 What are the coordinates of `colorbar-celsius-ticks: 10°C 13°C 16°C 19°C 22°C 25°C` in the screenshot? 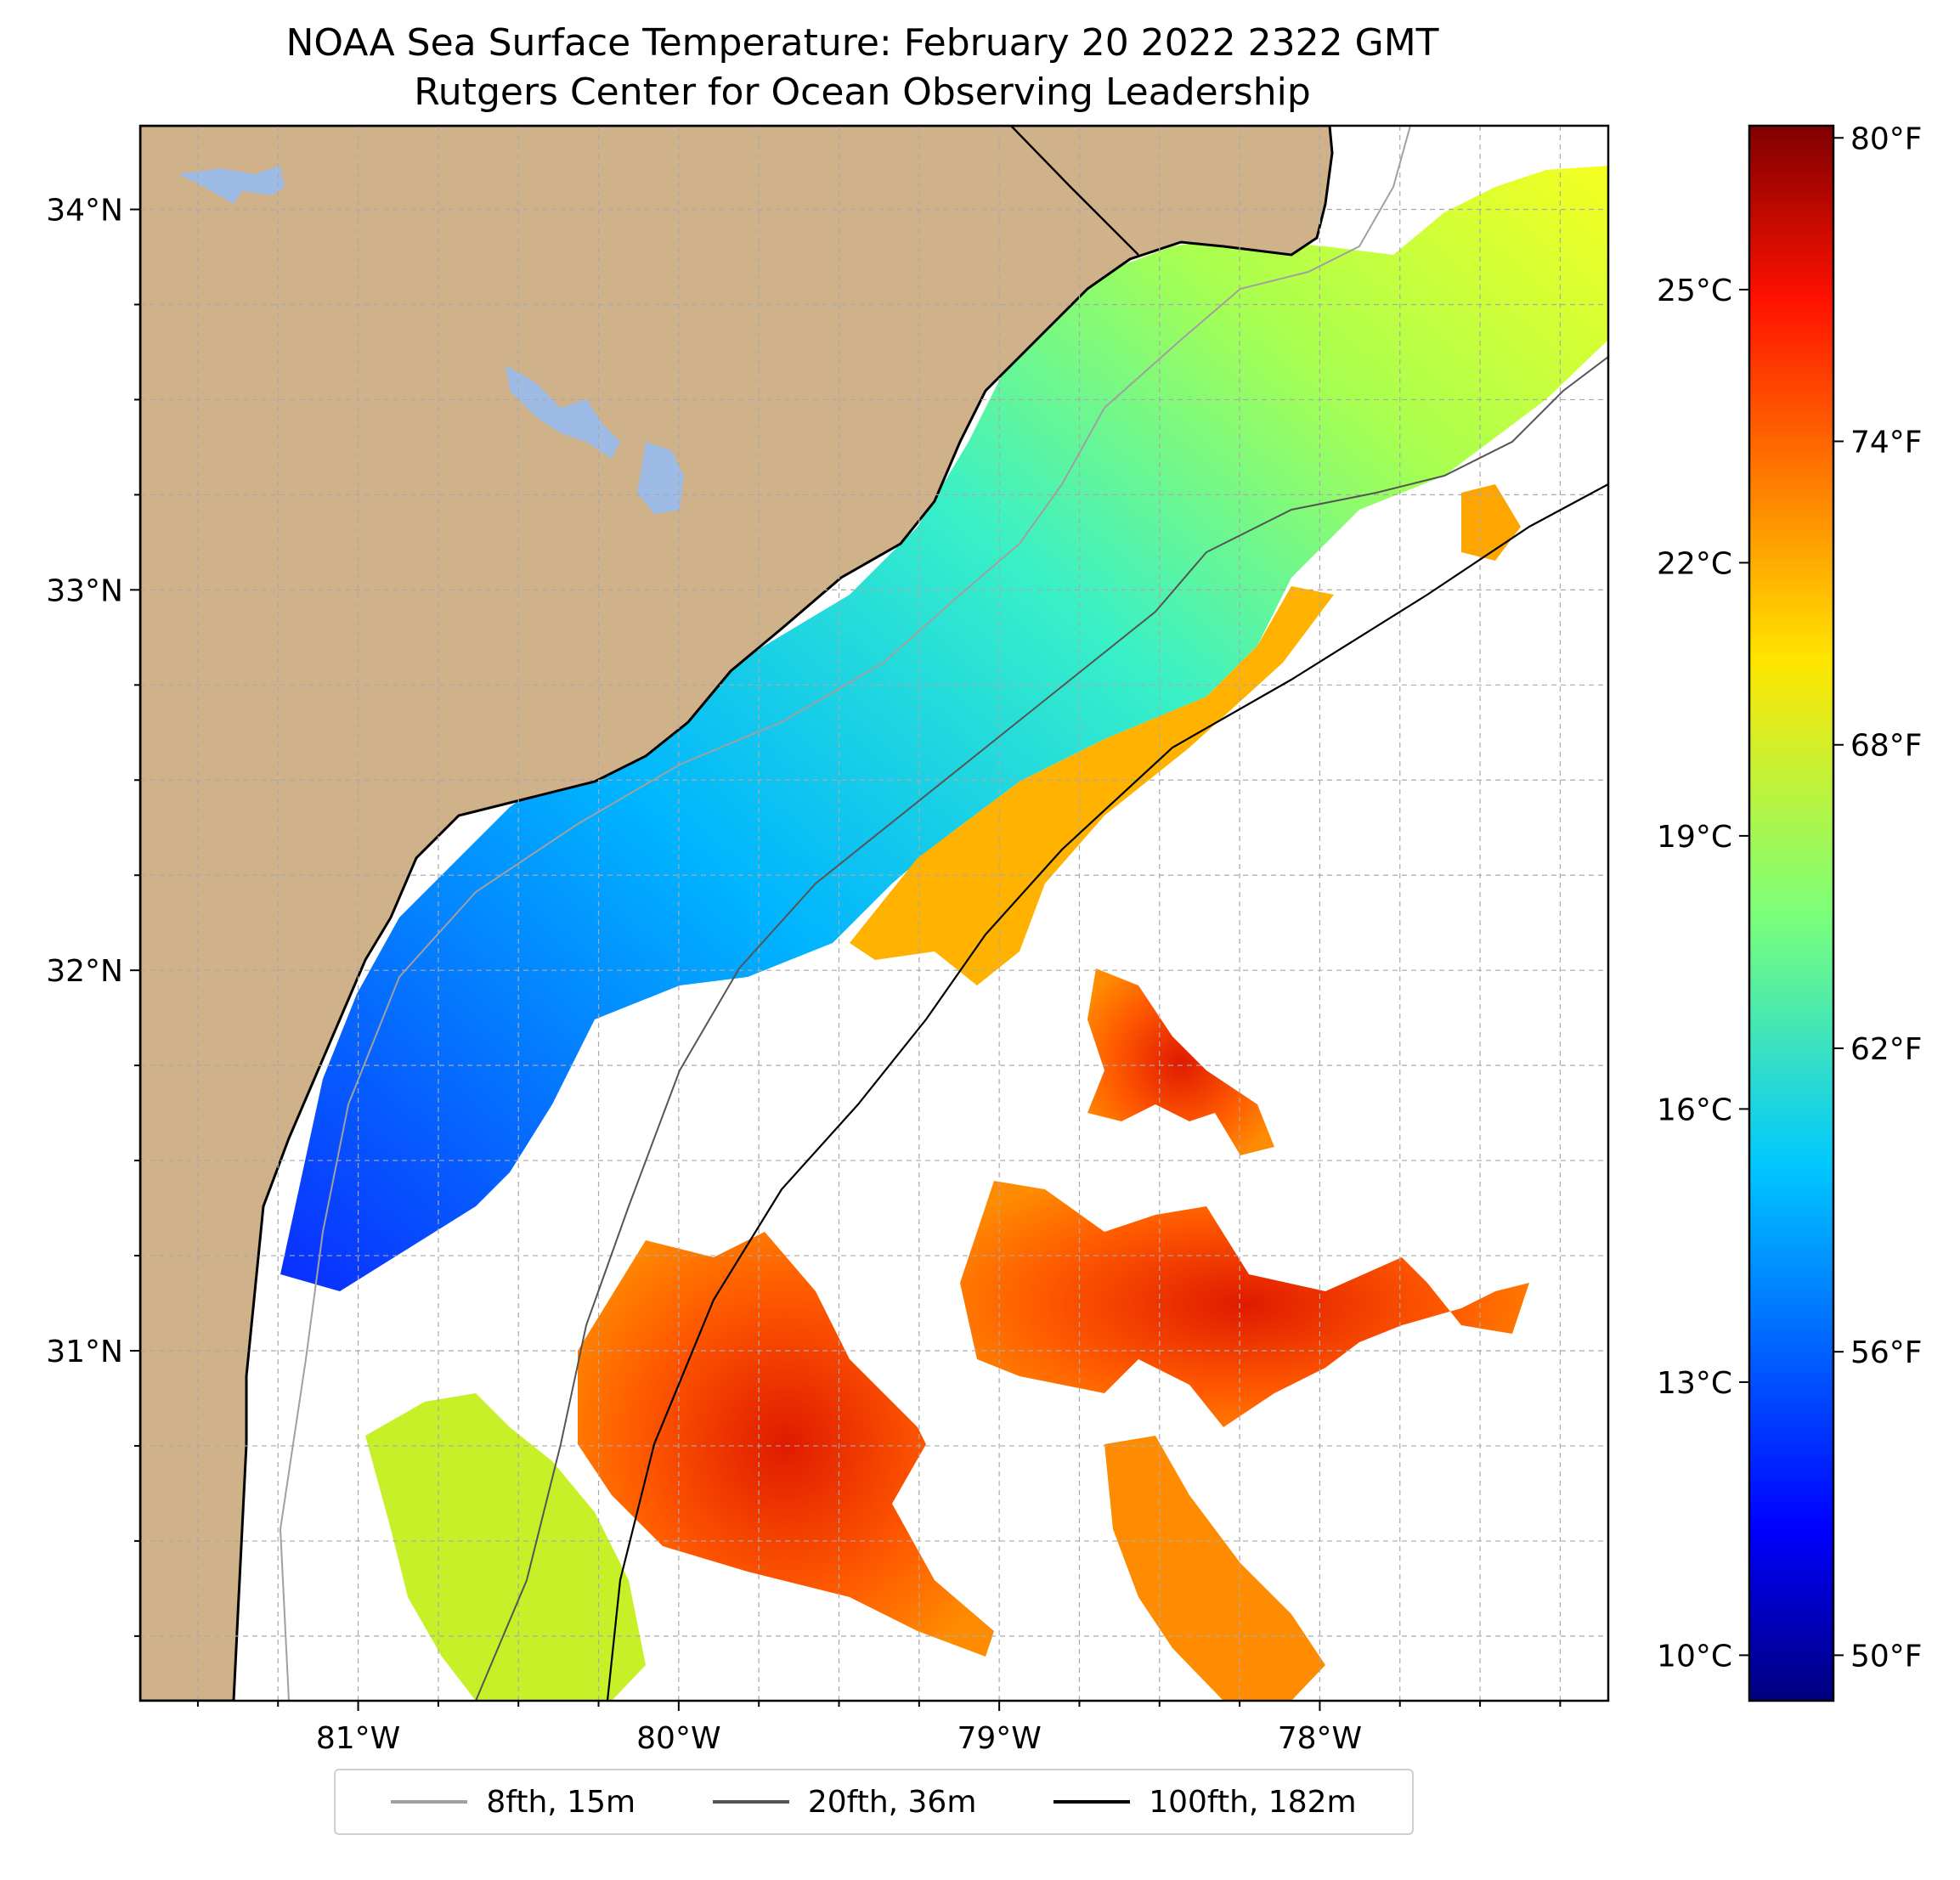 It's located at (1703, 974).